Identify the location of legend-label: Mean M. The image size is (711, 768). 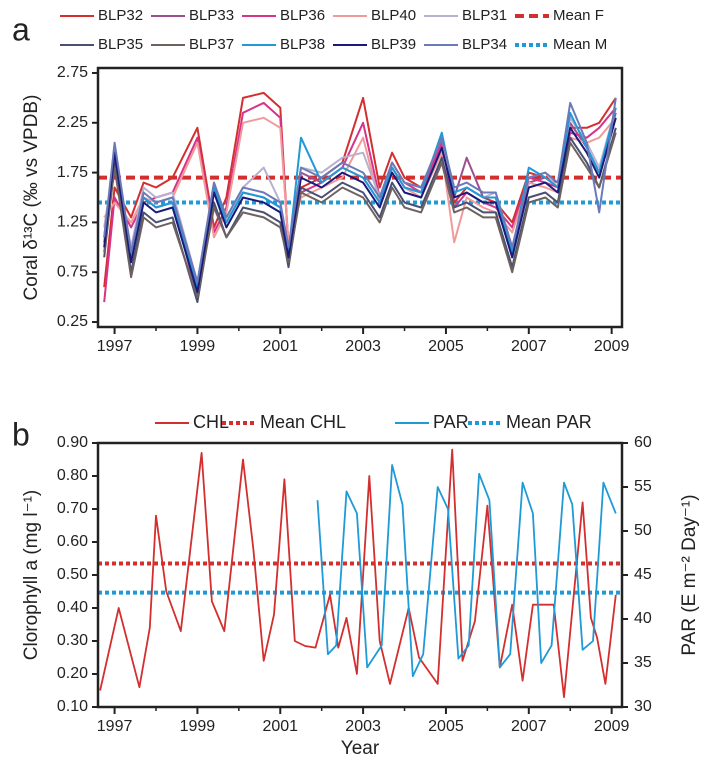
(580, 44).